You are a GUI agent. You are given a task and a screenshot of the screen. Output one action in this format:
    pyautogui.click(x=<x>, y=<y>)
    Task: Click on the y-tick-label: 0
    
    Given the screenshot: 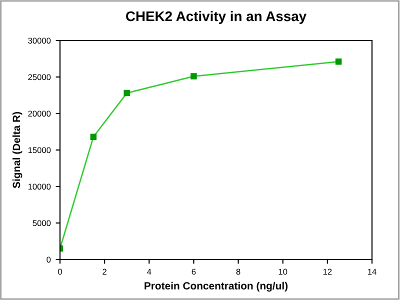 What is the action you would take?
    pyautogui.click(x=48, y=259)
    